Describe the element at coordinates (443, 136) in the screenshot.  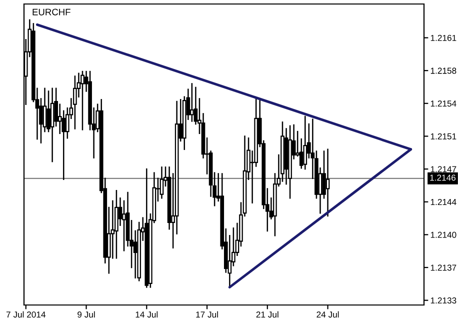
I see `y-tick-label: 1.2151` at that location.